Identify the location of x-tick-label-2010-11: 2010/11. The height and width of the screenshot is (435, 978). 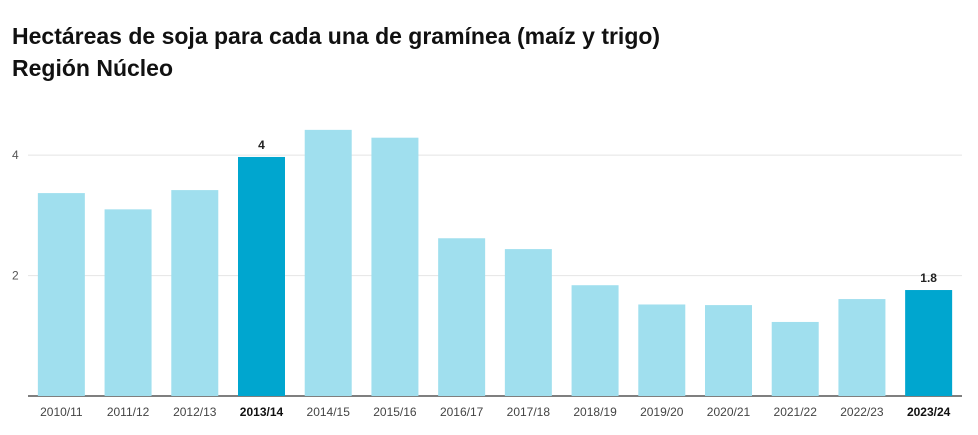
(61, 412).